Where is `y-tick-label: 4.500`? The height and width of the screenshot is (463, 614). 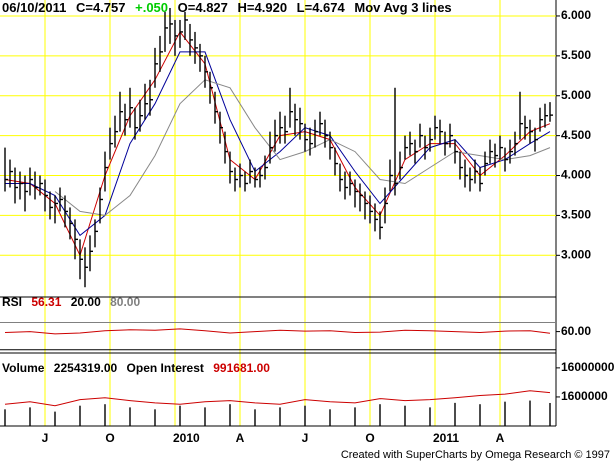
y-tick-label: 4.500 is located at coordinates (576, 135).